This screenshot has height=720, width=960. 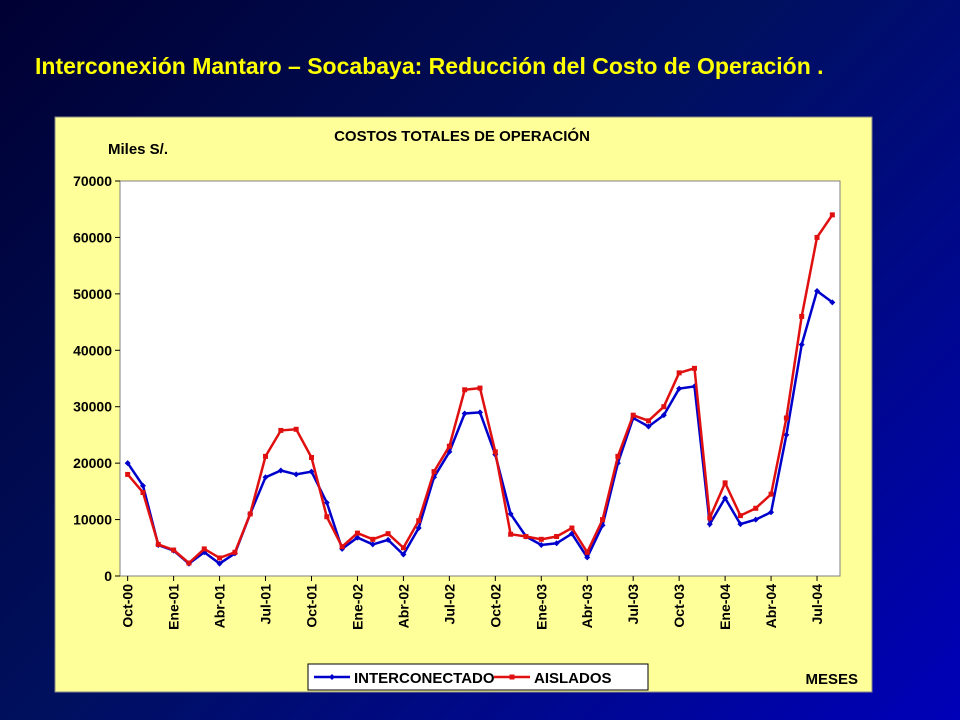 I want to click on y-tick-label: 0, so click(x=108, y=576).